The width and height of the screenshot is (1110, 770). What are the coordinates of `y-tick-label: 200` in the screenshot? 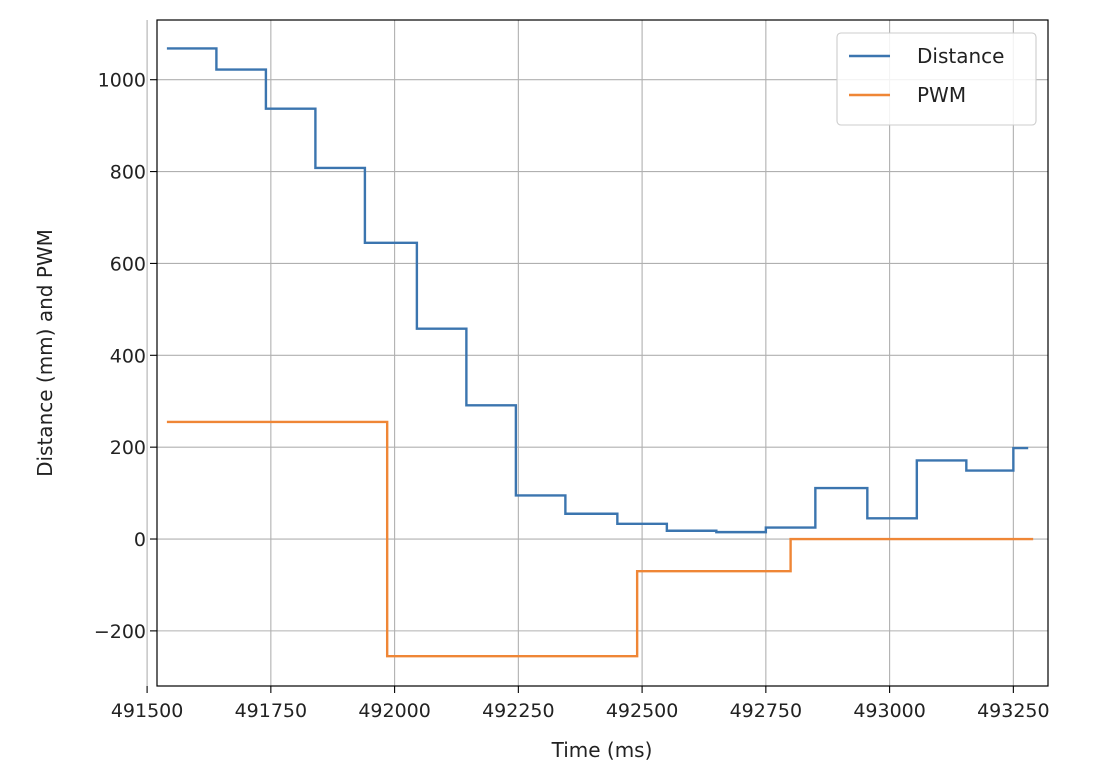 It's located at (128, 448).